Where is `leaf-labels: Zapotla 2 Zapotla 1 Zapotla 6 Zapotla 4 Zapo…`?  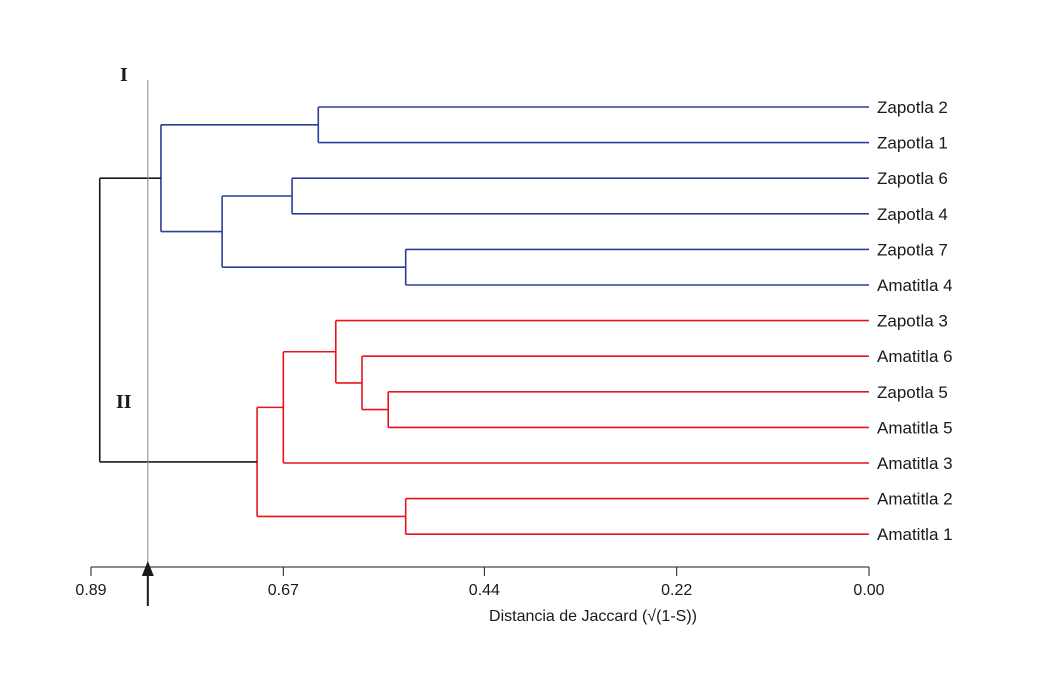
leaf-labels: Zapotla 2 Zapotla 1 Zapotla 6 Zapotla 4 Zapo… is located at coordinates (915, 321).